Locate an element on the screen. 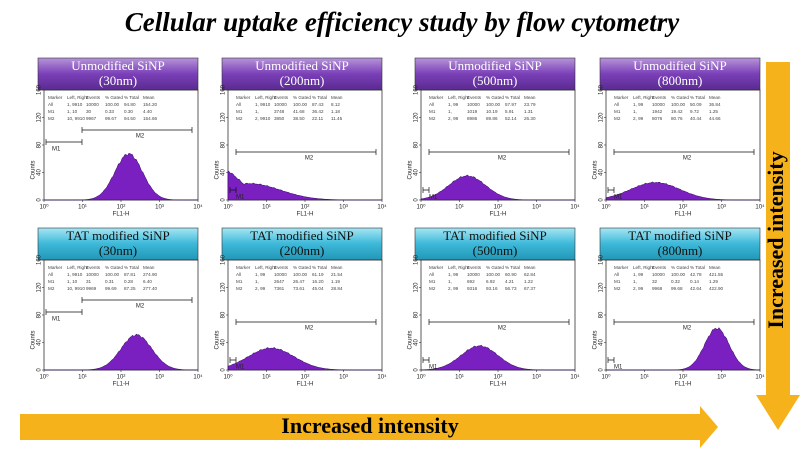 Image resolution: width=805 pixels, height=455 pixels. table-cell: 26.30 is located at coordinates (530, 118).